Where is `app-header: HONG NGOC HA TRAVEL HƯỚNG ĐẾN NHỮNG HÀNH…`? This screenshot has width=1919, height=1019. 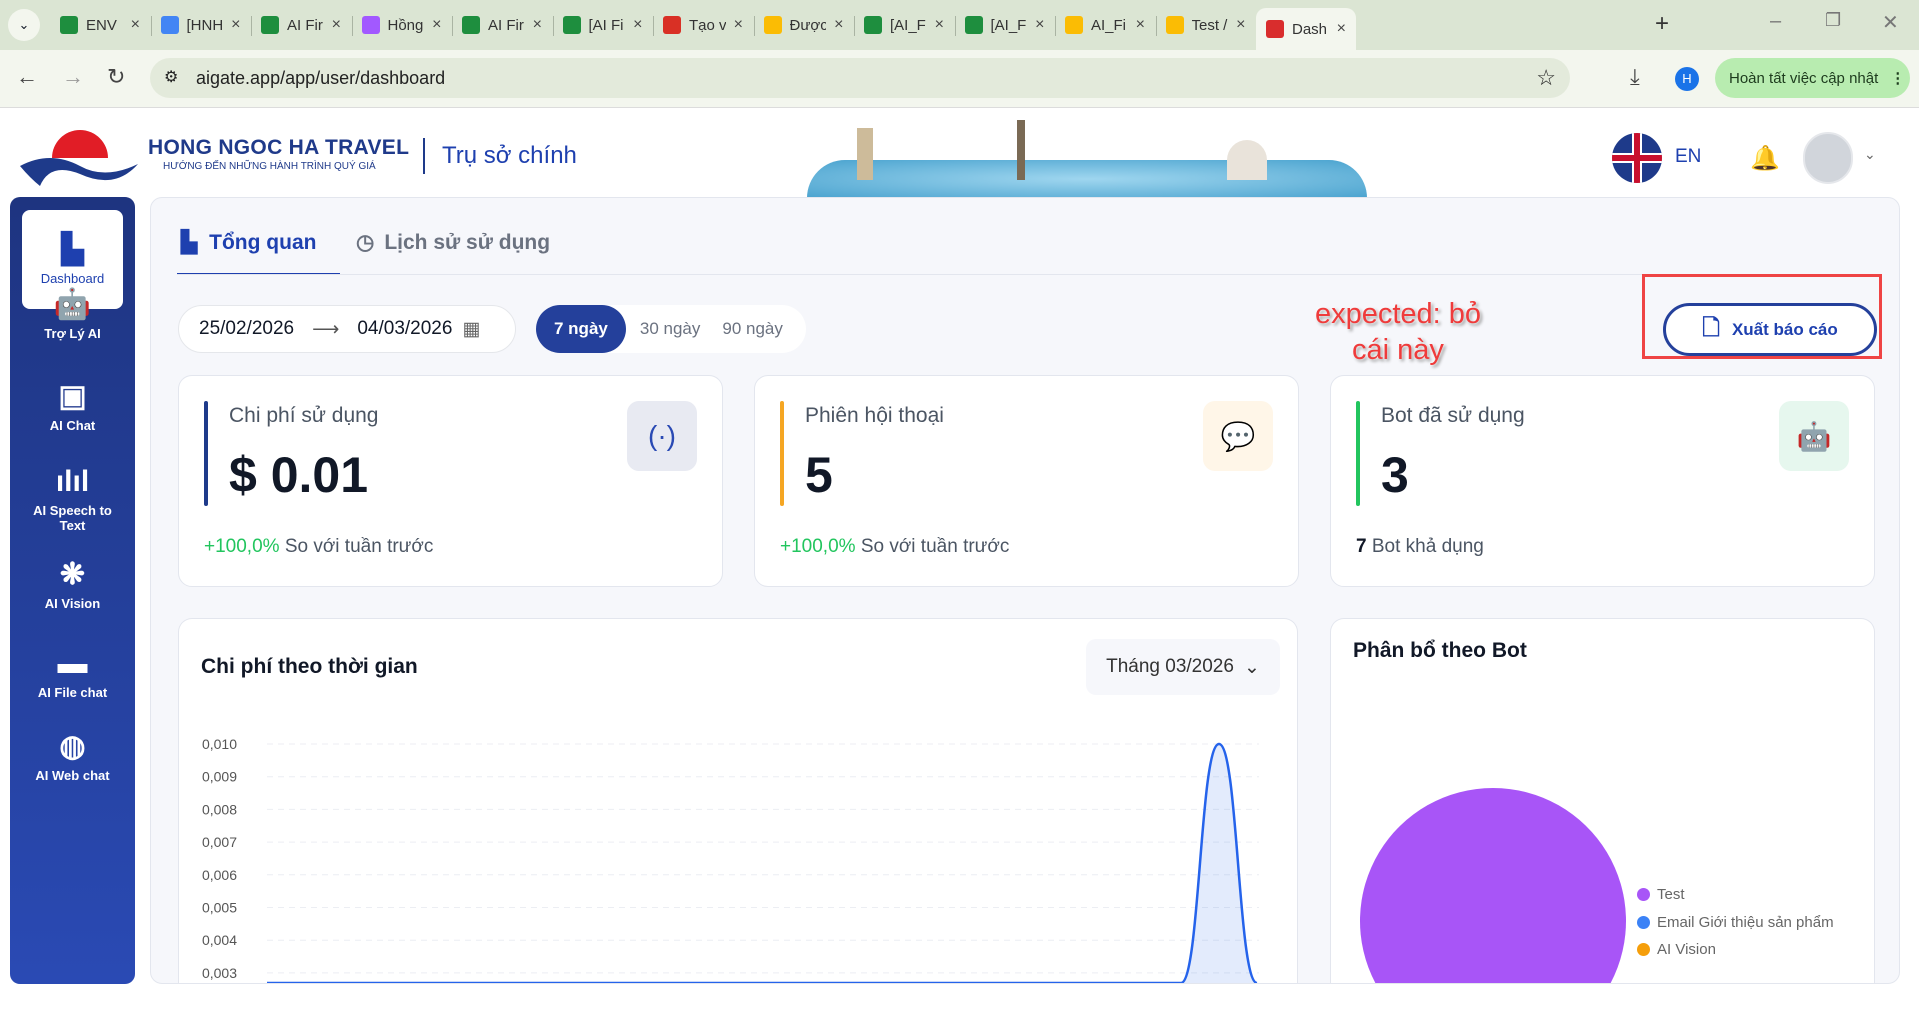 app-header: HONG NGOC HA TRAVEL HƯỚNG ĐẾN NHỮNG HÀNH… is located at coordinates (959, 153).